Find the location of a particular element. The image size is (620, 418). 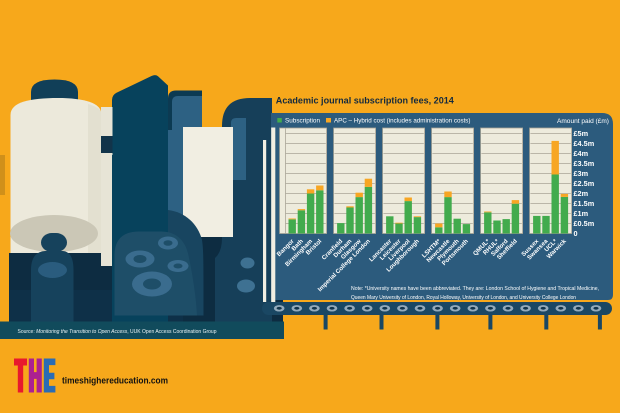

svg-text:Academic journal subscription: Academic journal subscription fees, 2014 is located at coordinates (365, 101).